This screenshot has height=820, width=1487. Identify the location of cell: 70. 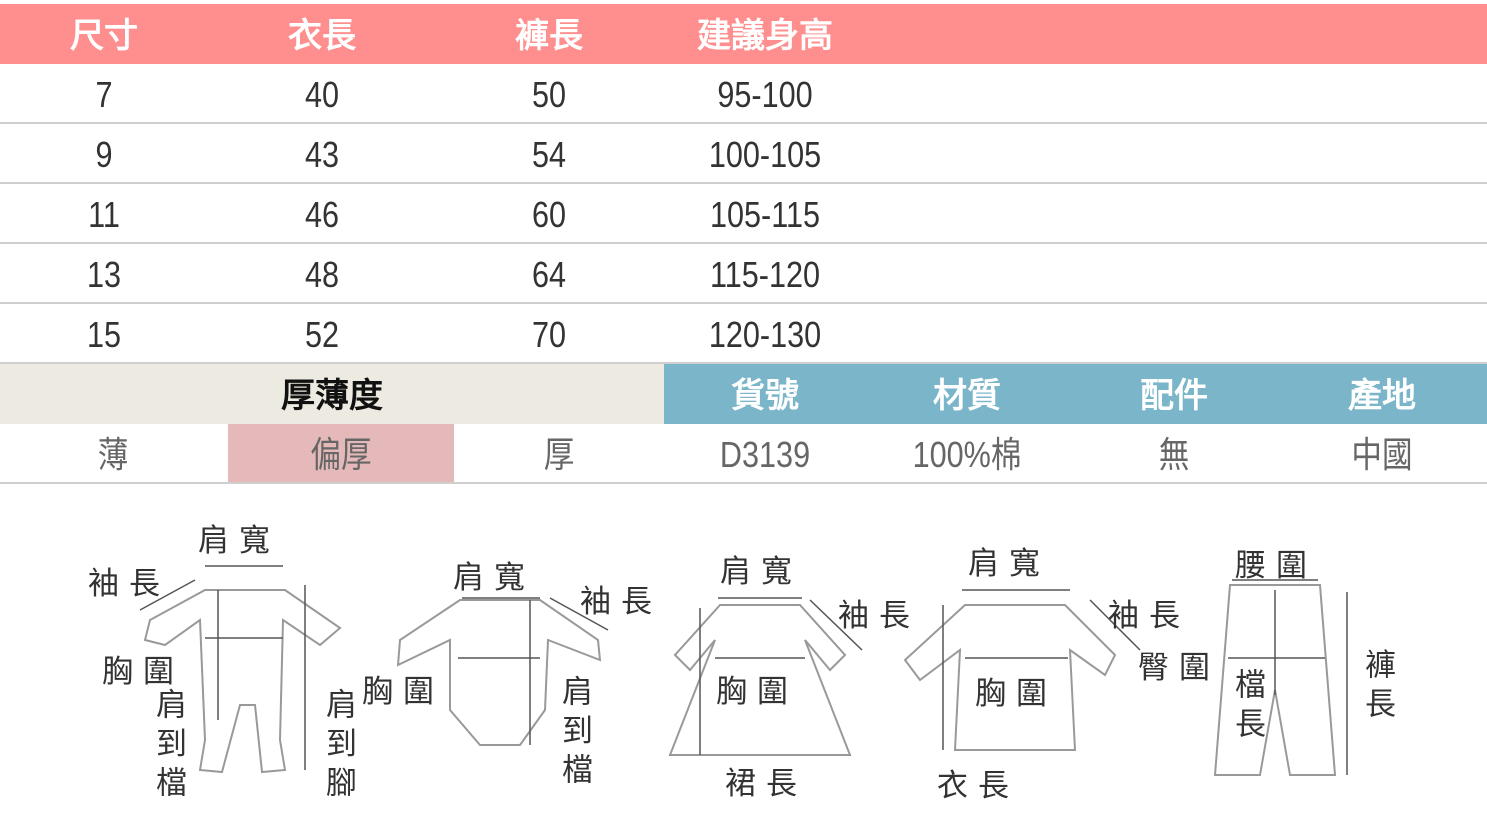
(549, 334).